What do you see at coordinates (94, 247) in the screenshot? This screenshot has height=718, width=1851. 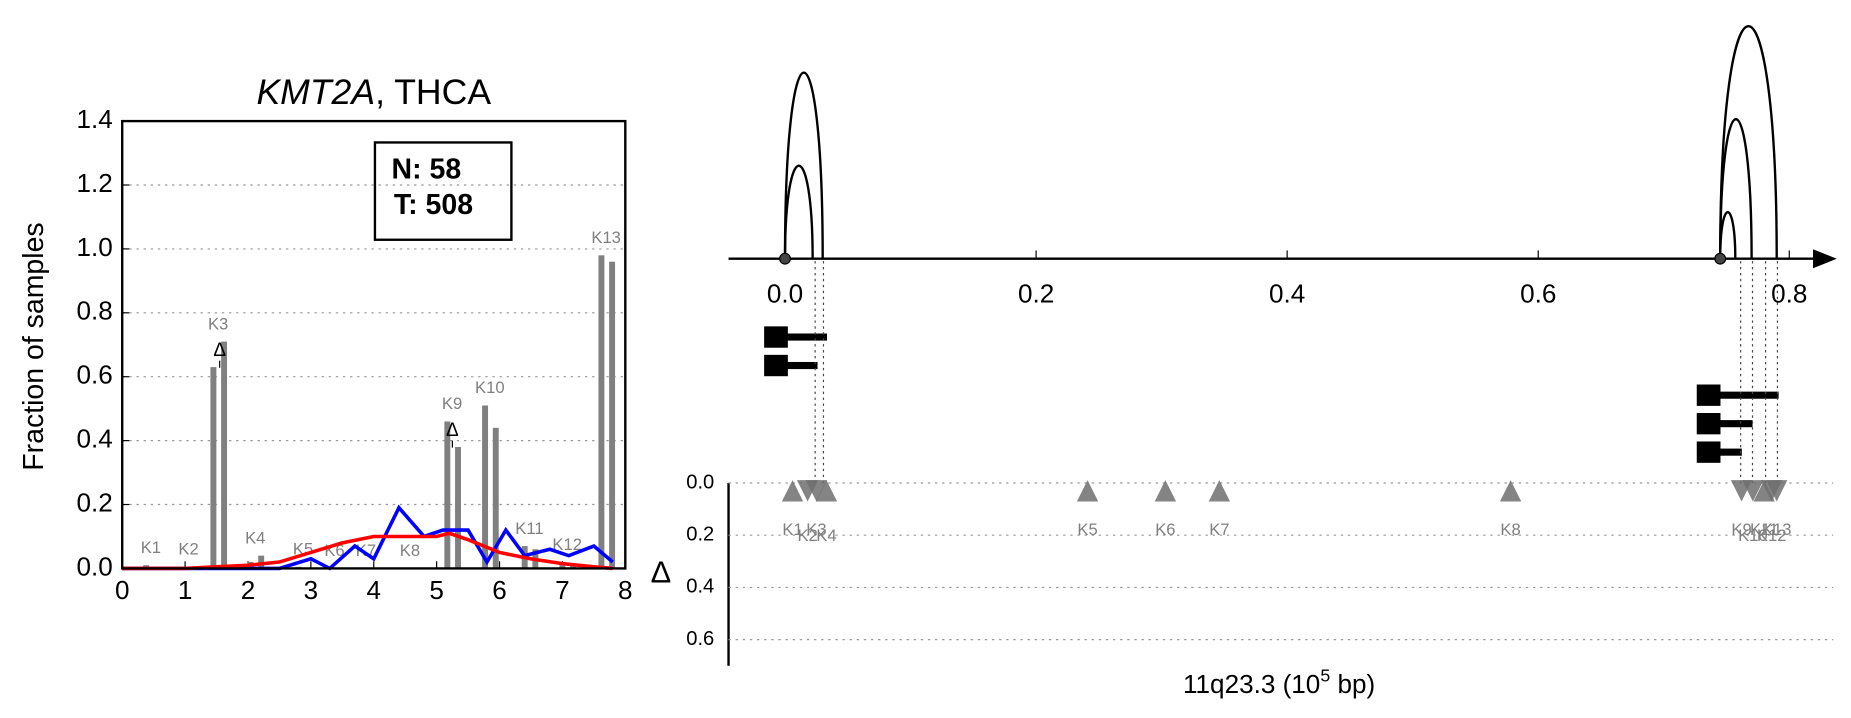 I see `y-tick-label: 1.0` at bounding box center [94, 247].